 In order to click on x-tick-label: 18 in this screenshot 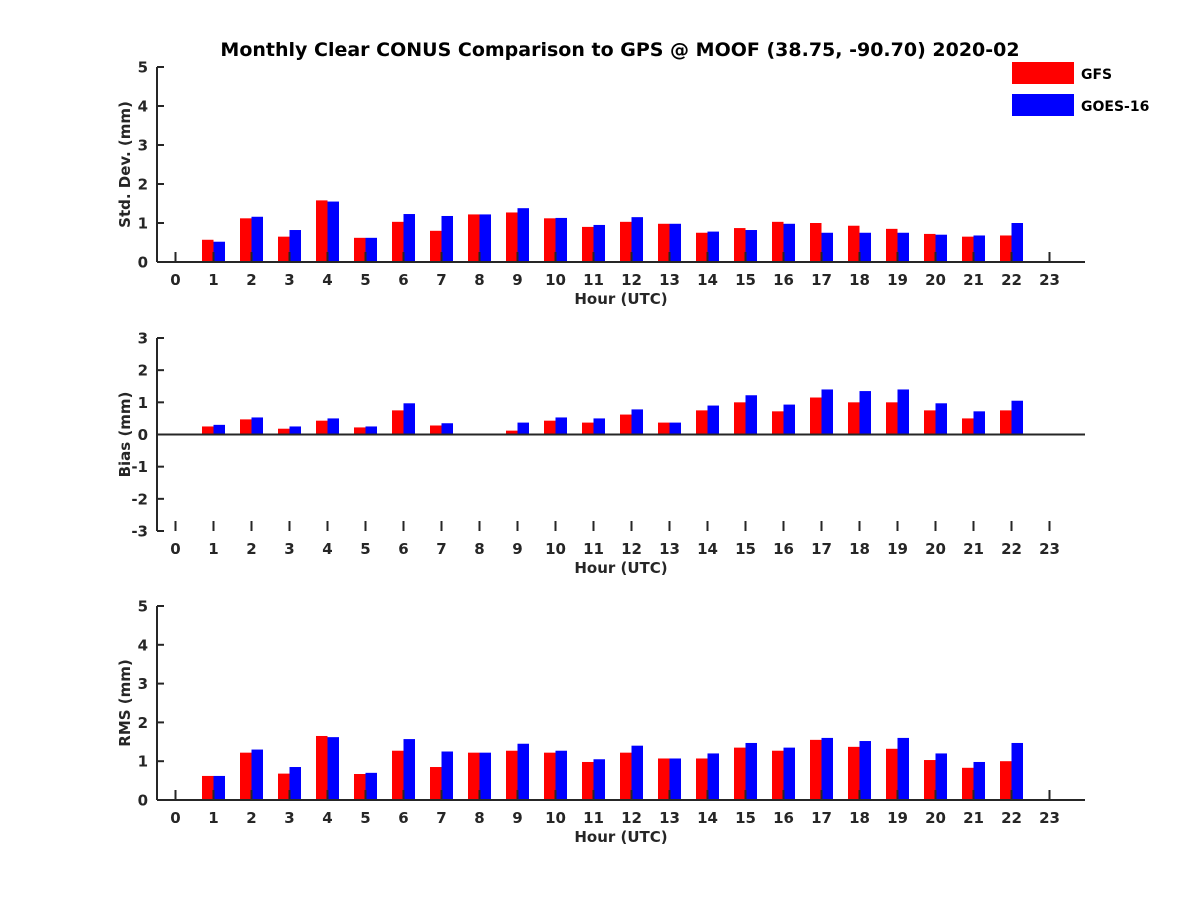, I will do `click(859, 818)`.